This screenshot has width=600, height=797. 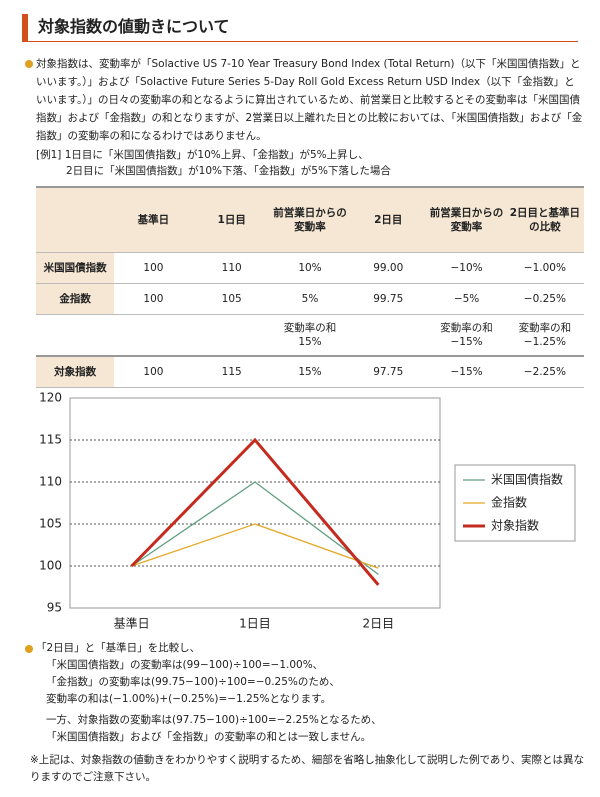 I want to click on y-tick-label: 100, so click(x=50, y=566).